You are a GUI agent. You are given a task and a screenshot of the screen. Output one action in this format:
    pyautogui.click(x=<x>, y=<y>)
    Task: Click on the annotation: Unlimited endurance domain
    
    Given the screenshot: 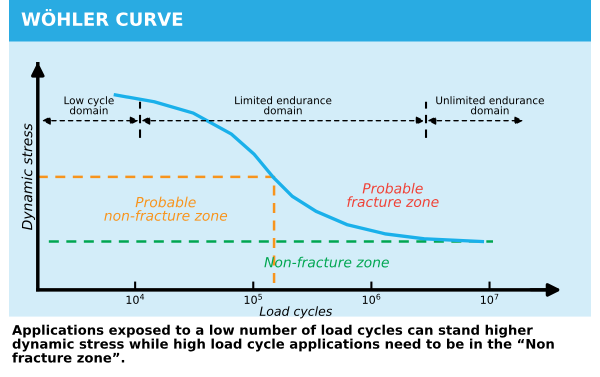 What is the action you would take?
    pyautogui.click(x=490, y=105)
    